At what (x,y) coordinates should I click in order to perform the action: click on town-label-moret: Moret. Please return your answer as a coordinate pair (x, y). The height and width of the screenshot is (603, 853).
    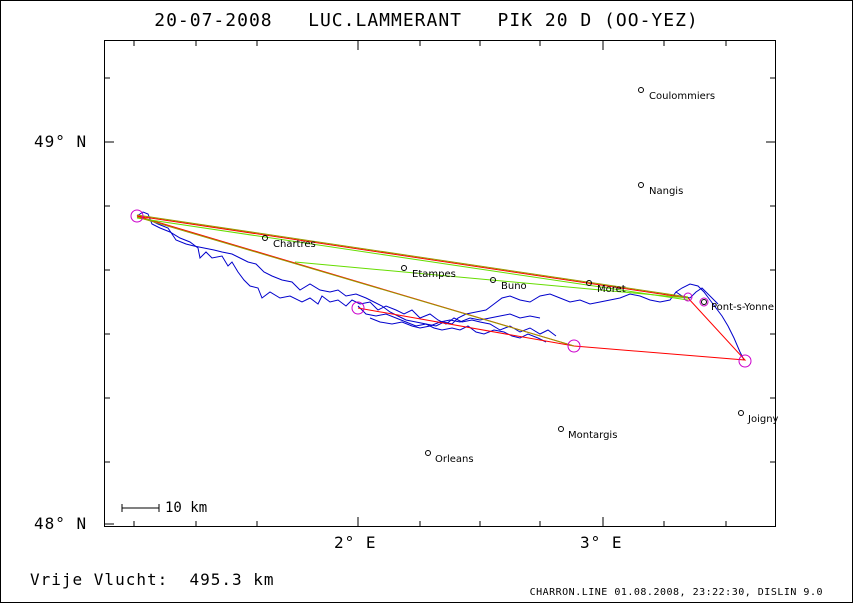
    Looking at the image, I should click on (611, 289).